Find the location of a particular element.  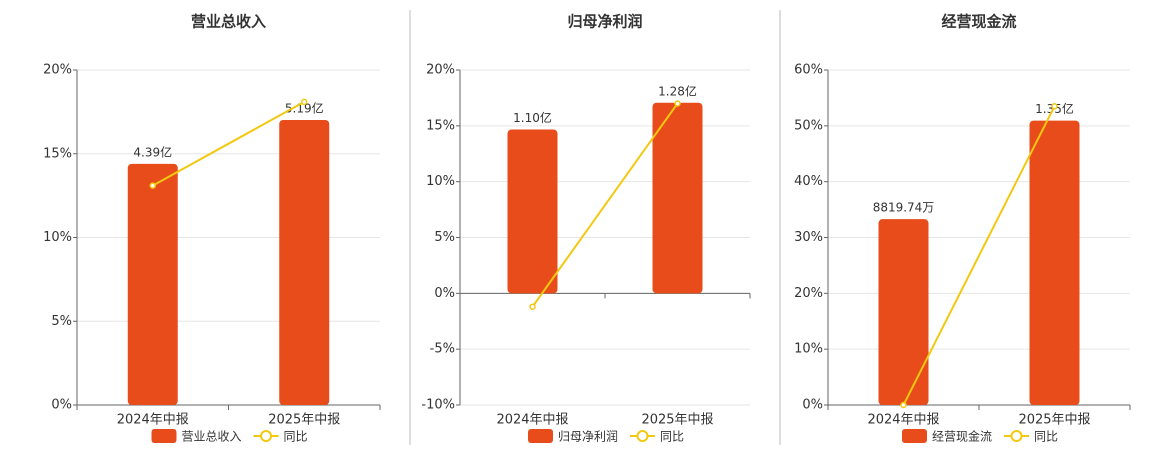

value-label: 5.19亿 is located at coordinates (304, 107).